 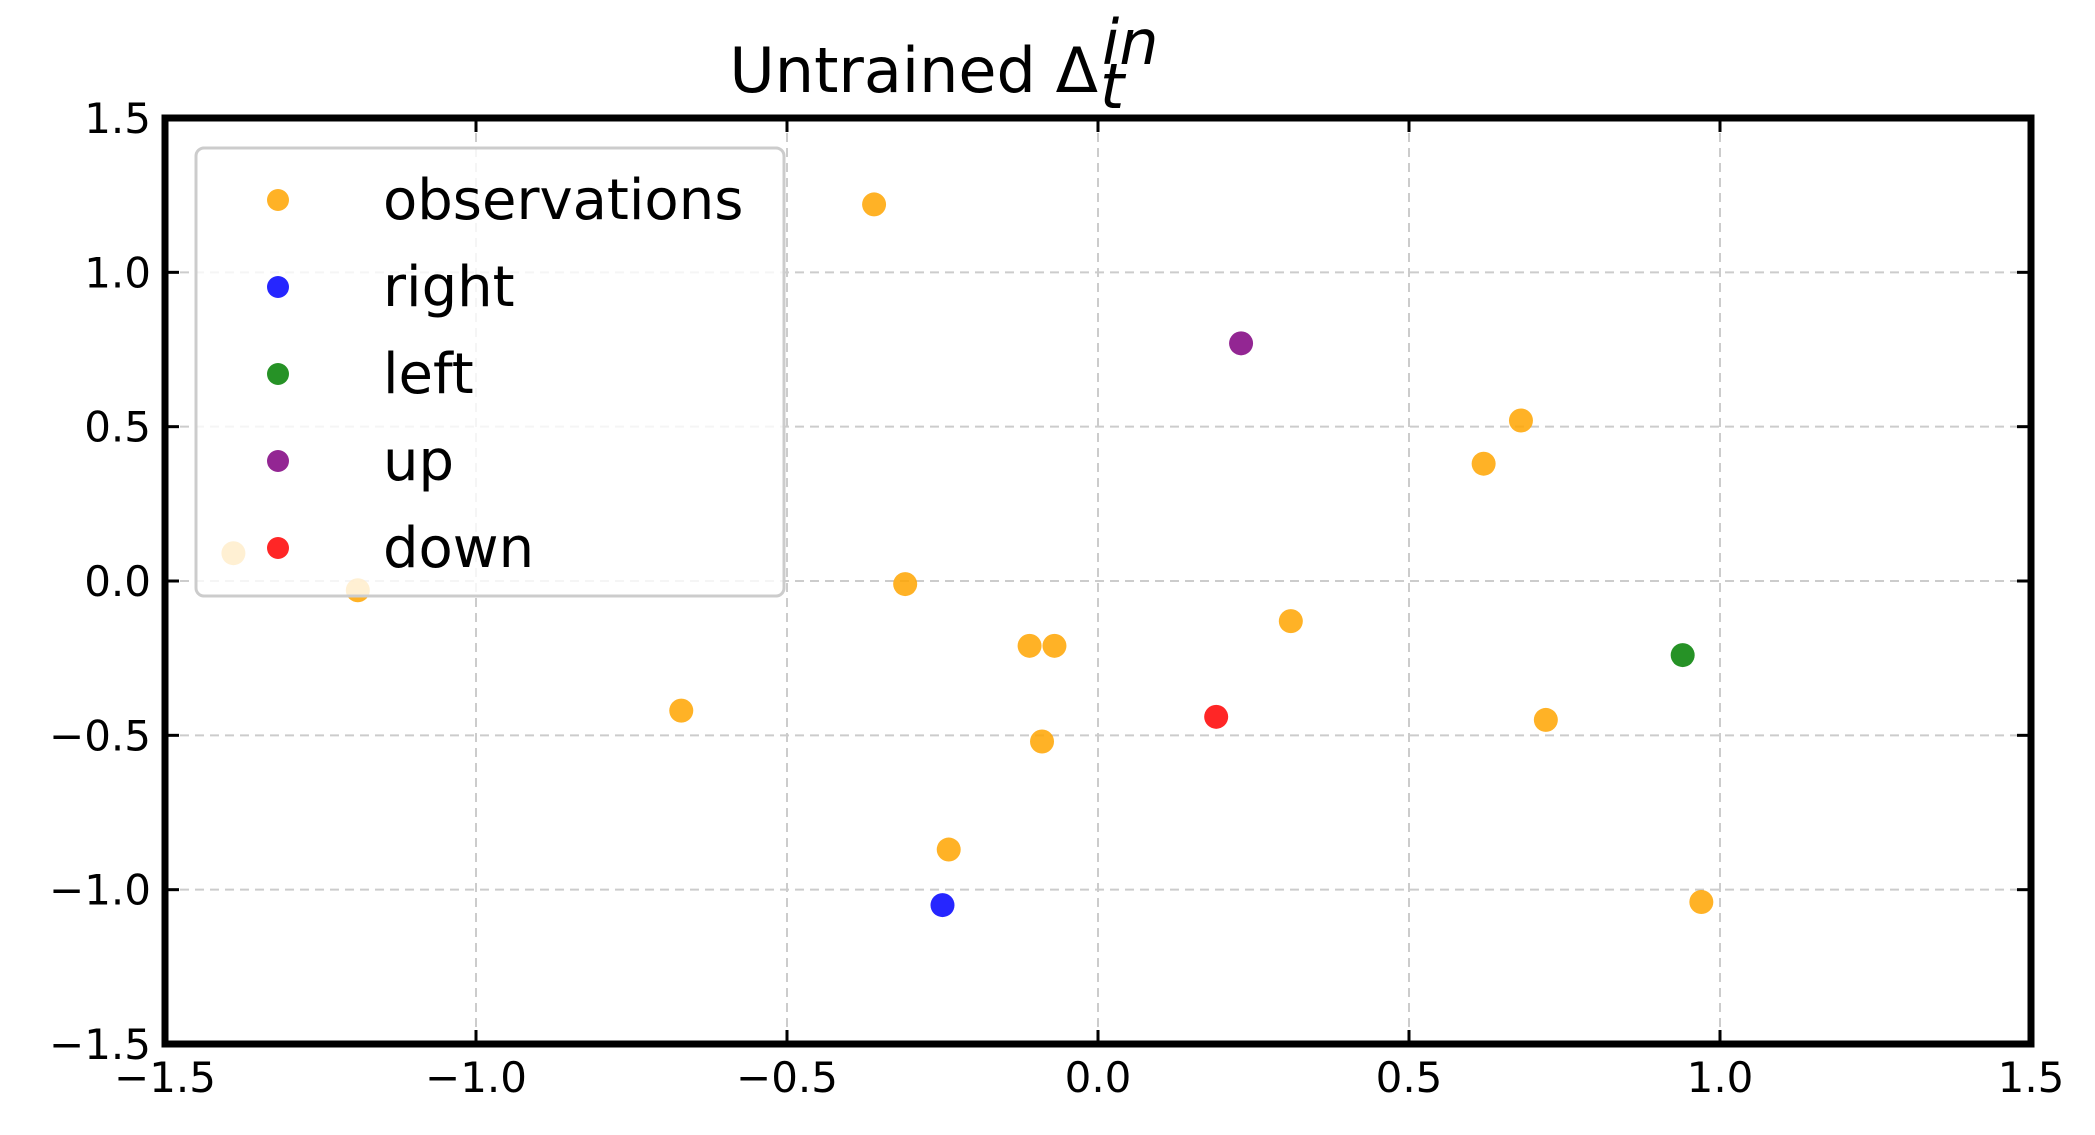 What do you see at coordinates (100, 735) in the screenshot?
I see `y-tick-label: −0.5` at bounding box center [100, 735].